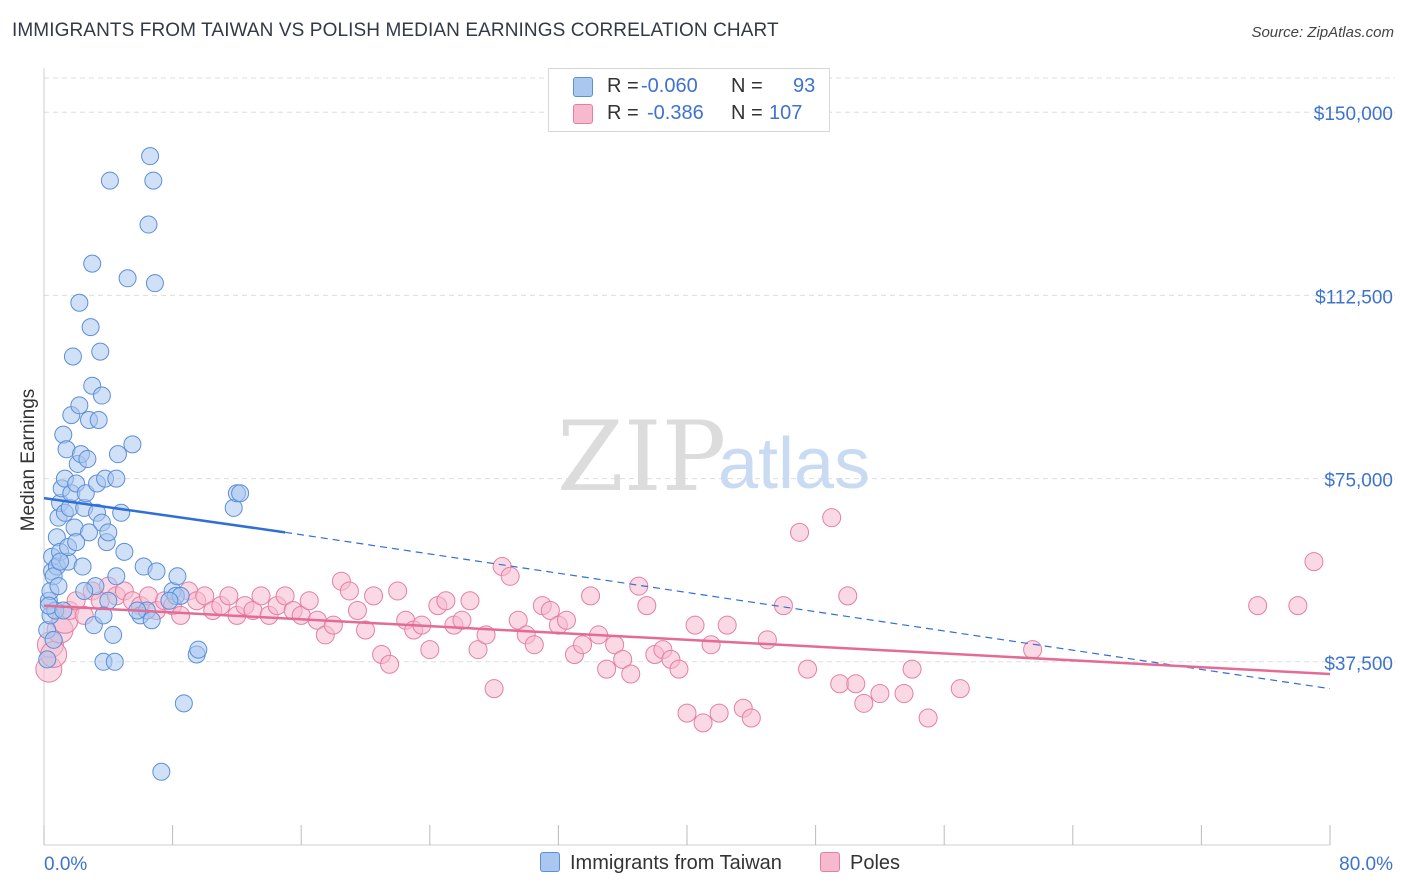  What do you see at coordinates (786, 113) in the screenshot?
I see `legend-n-value: 107` at bounding box center [786, 113].